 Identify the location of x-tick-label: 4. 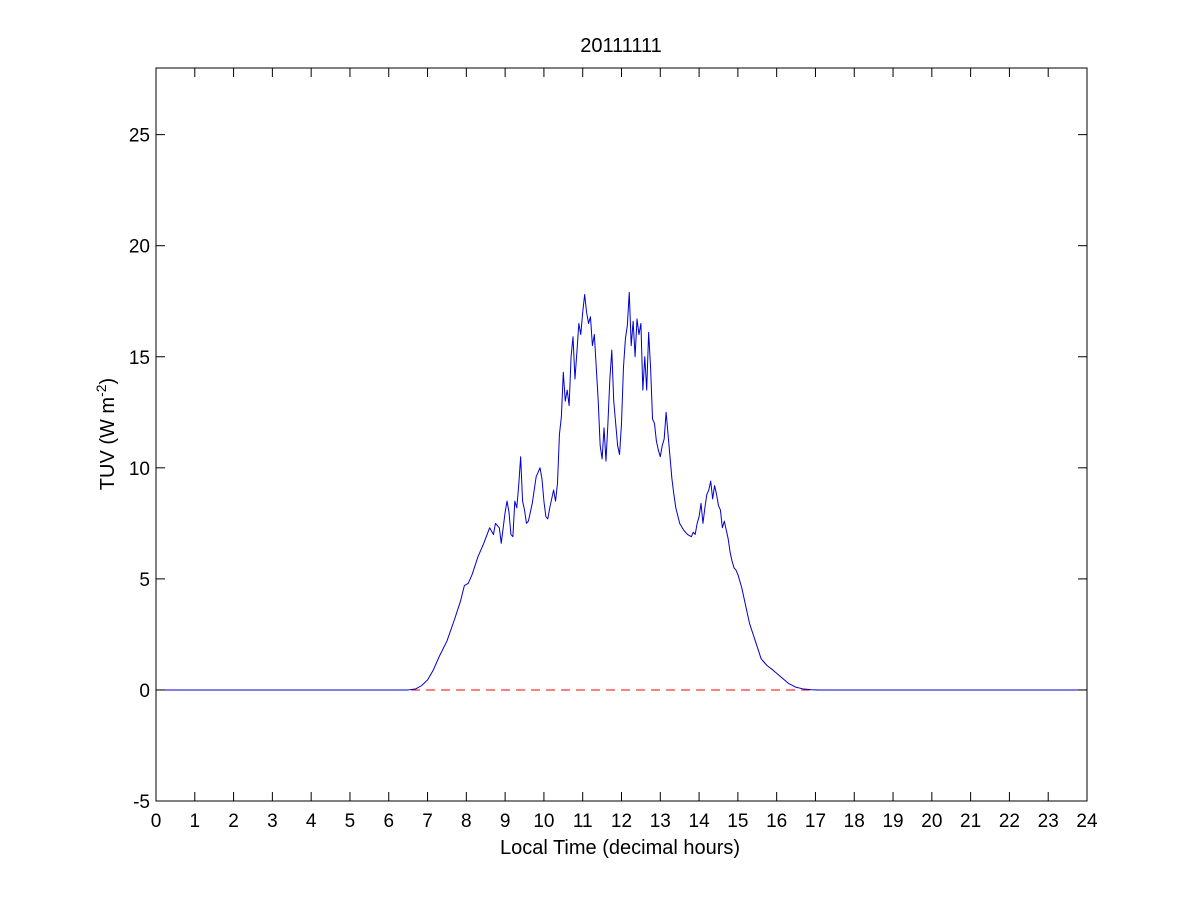
(311, 821).